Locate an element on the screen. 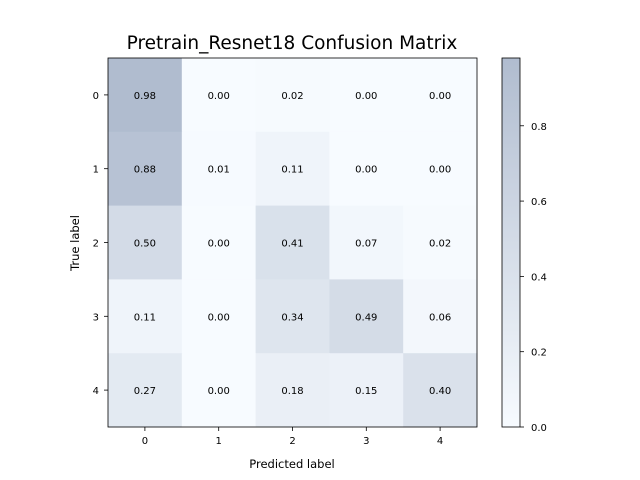 This screenshot has height=480, width=640. colorbar-tick-label: 0.8 is located at coordinates (539, 127).